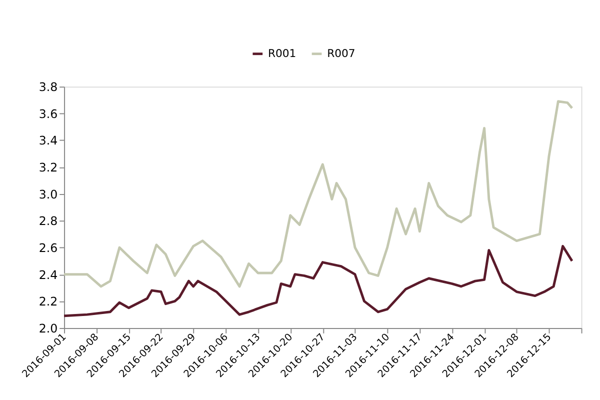  Describe the element at coordinates (341, 53) in the screenshot. I see `legend-label: R007` at that location.